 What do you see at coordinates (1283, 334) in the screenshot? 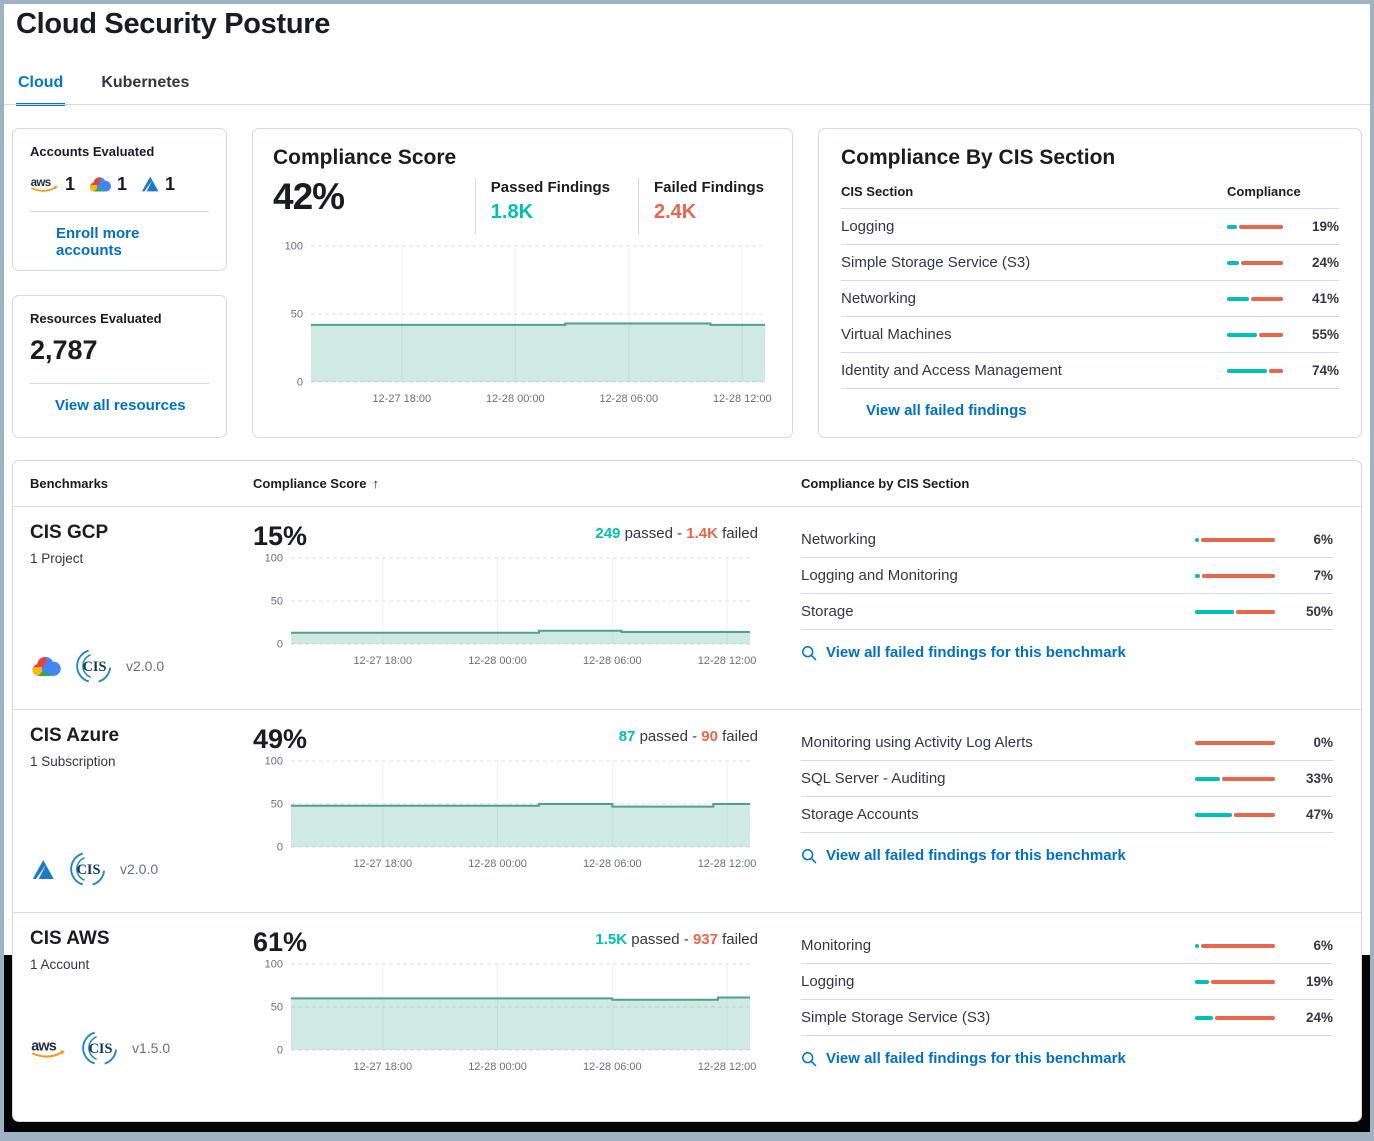
I see `cis-section-compliance: 55%` at bounding box center [1283, 334].